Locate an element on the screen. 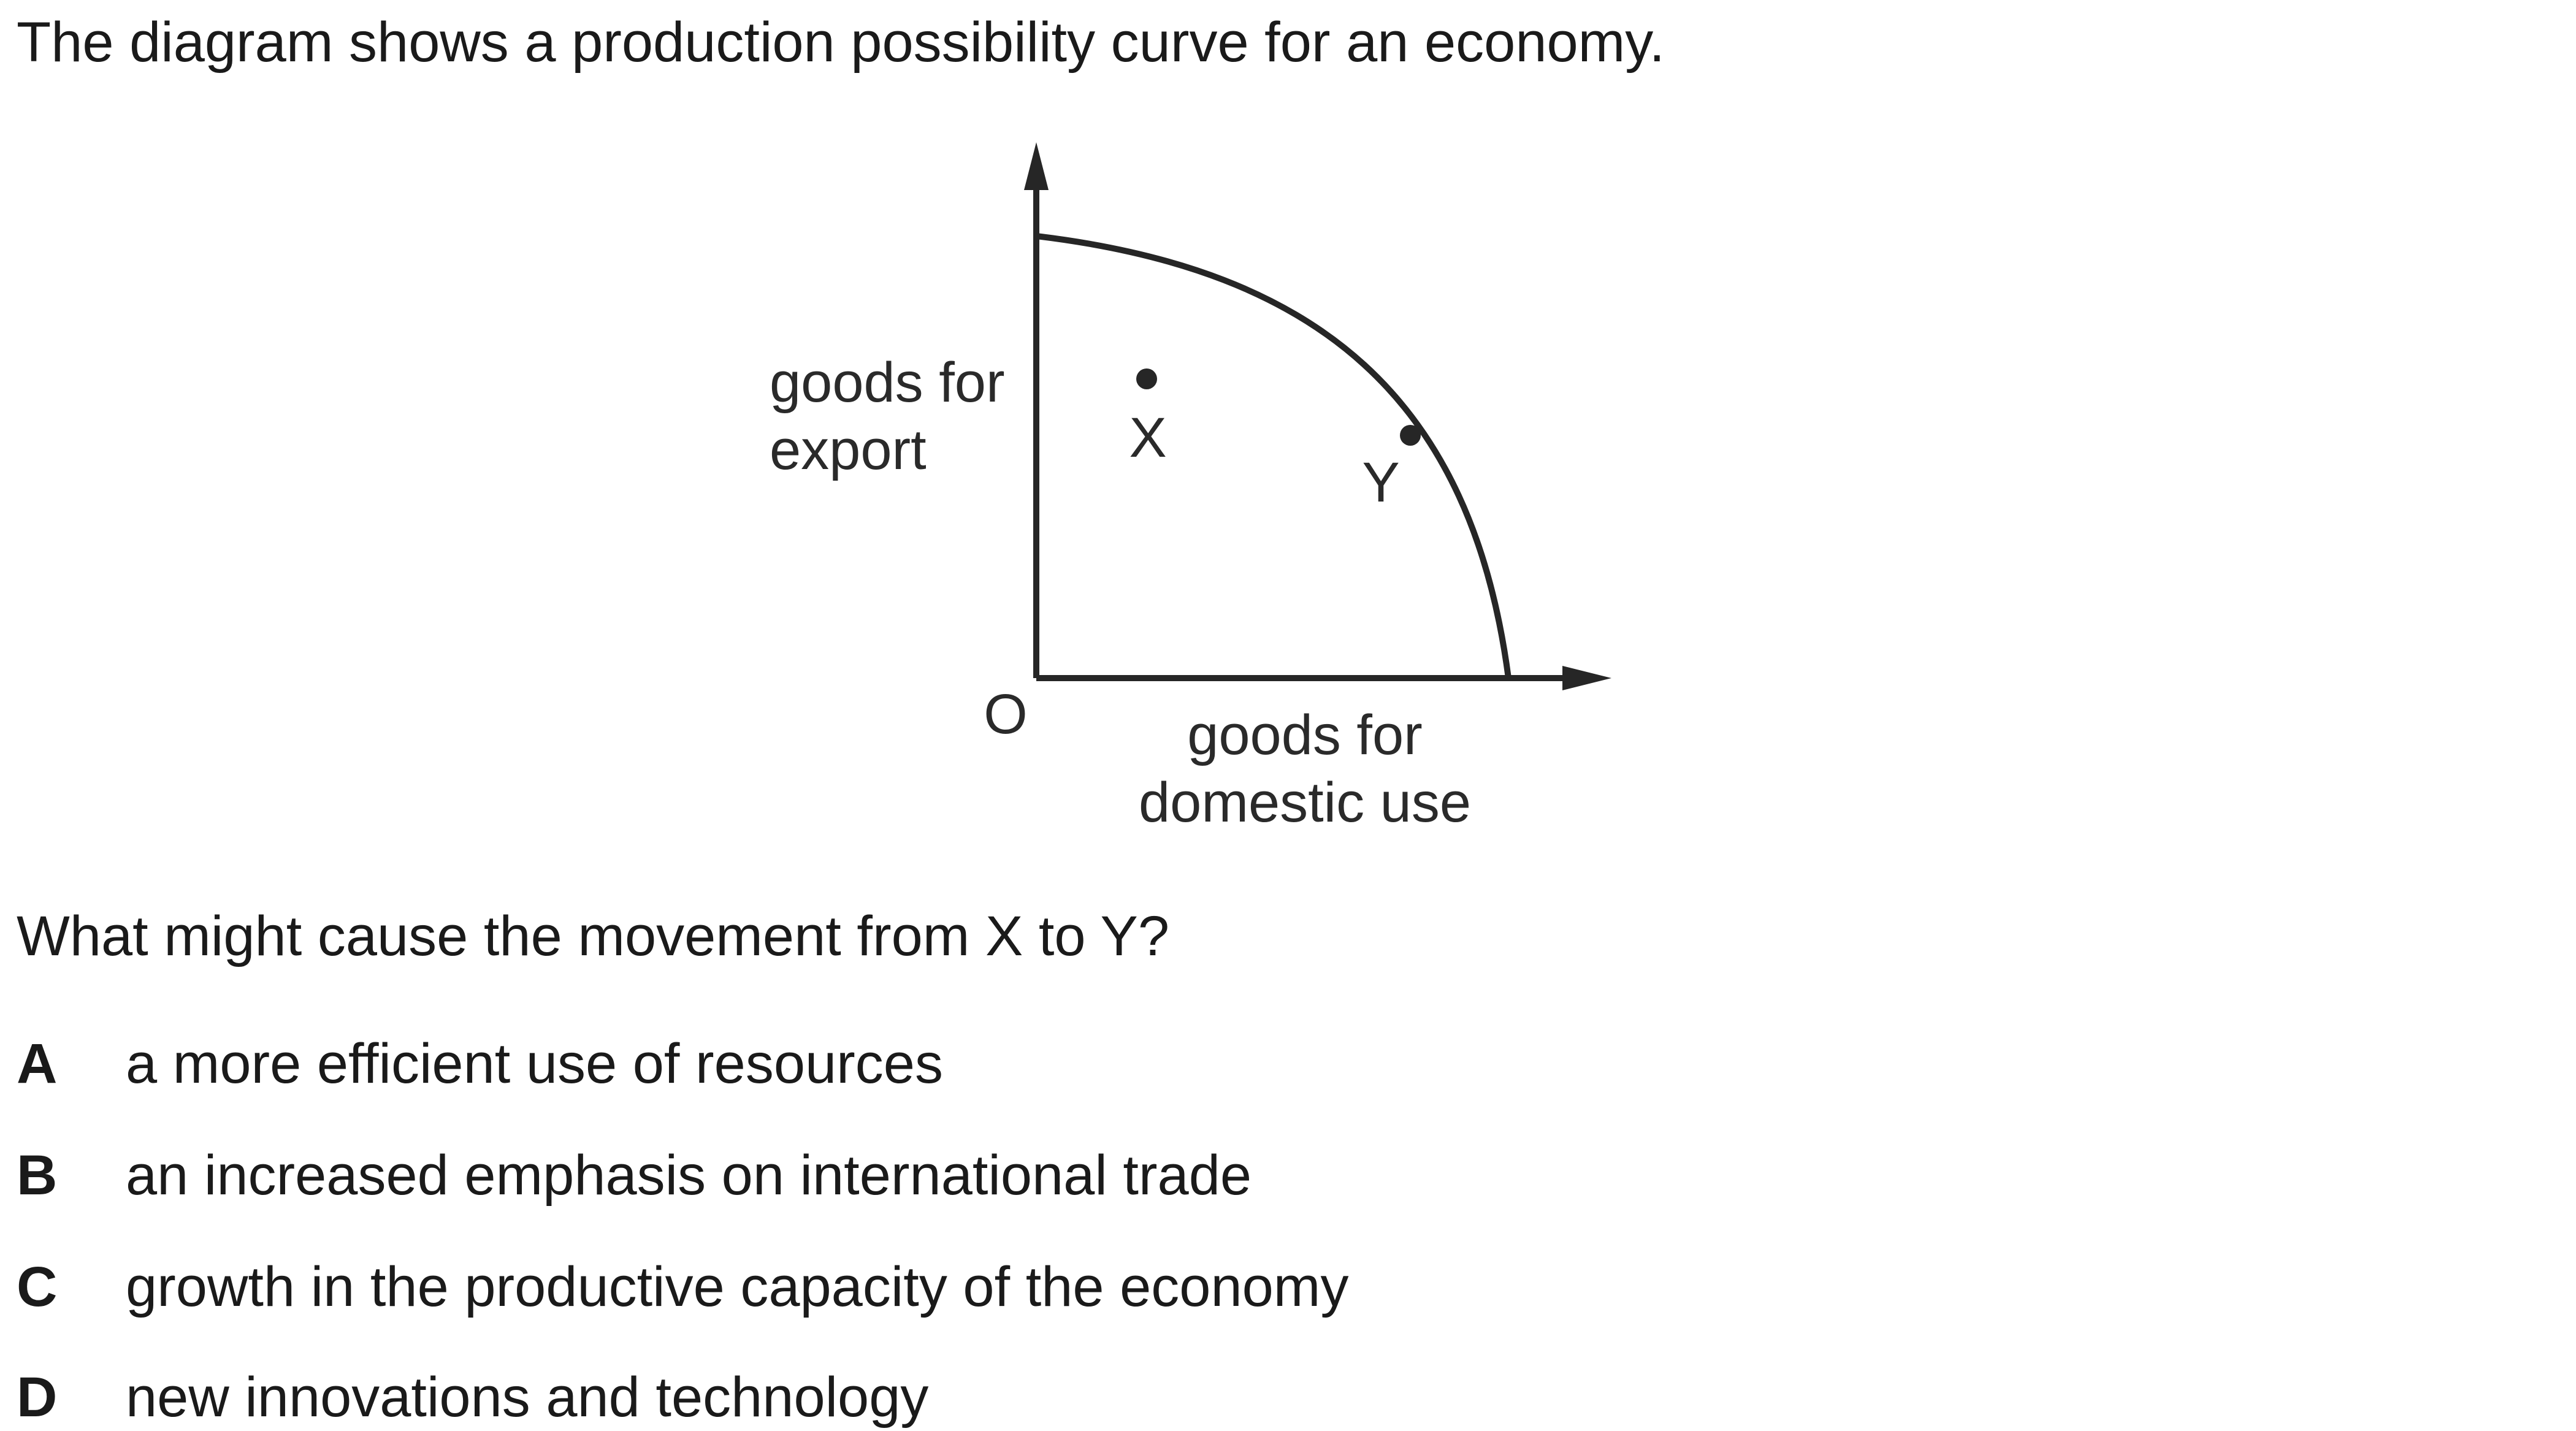 Image resolution: width=2576 pixels, height=1431 pixels. option-a-text: a more efficient use of resources is located at coordinates (534, 1063).